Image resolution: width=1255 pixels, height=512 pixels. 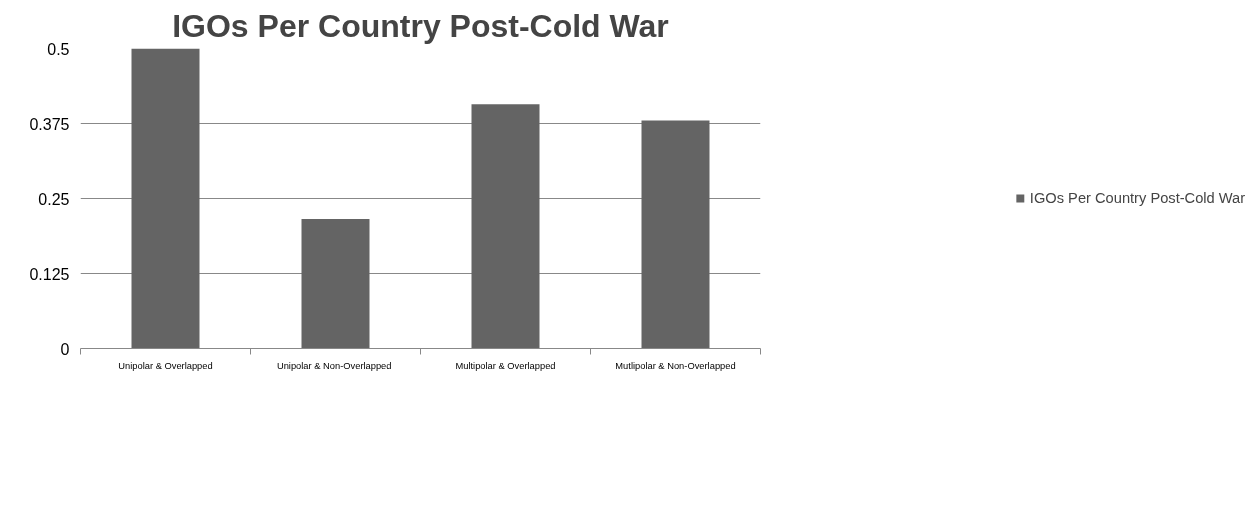 I want to click on y-tick-label: 0.125, so click(x=49, y=274).